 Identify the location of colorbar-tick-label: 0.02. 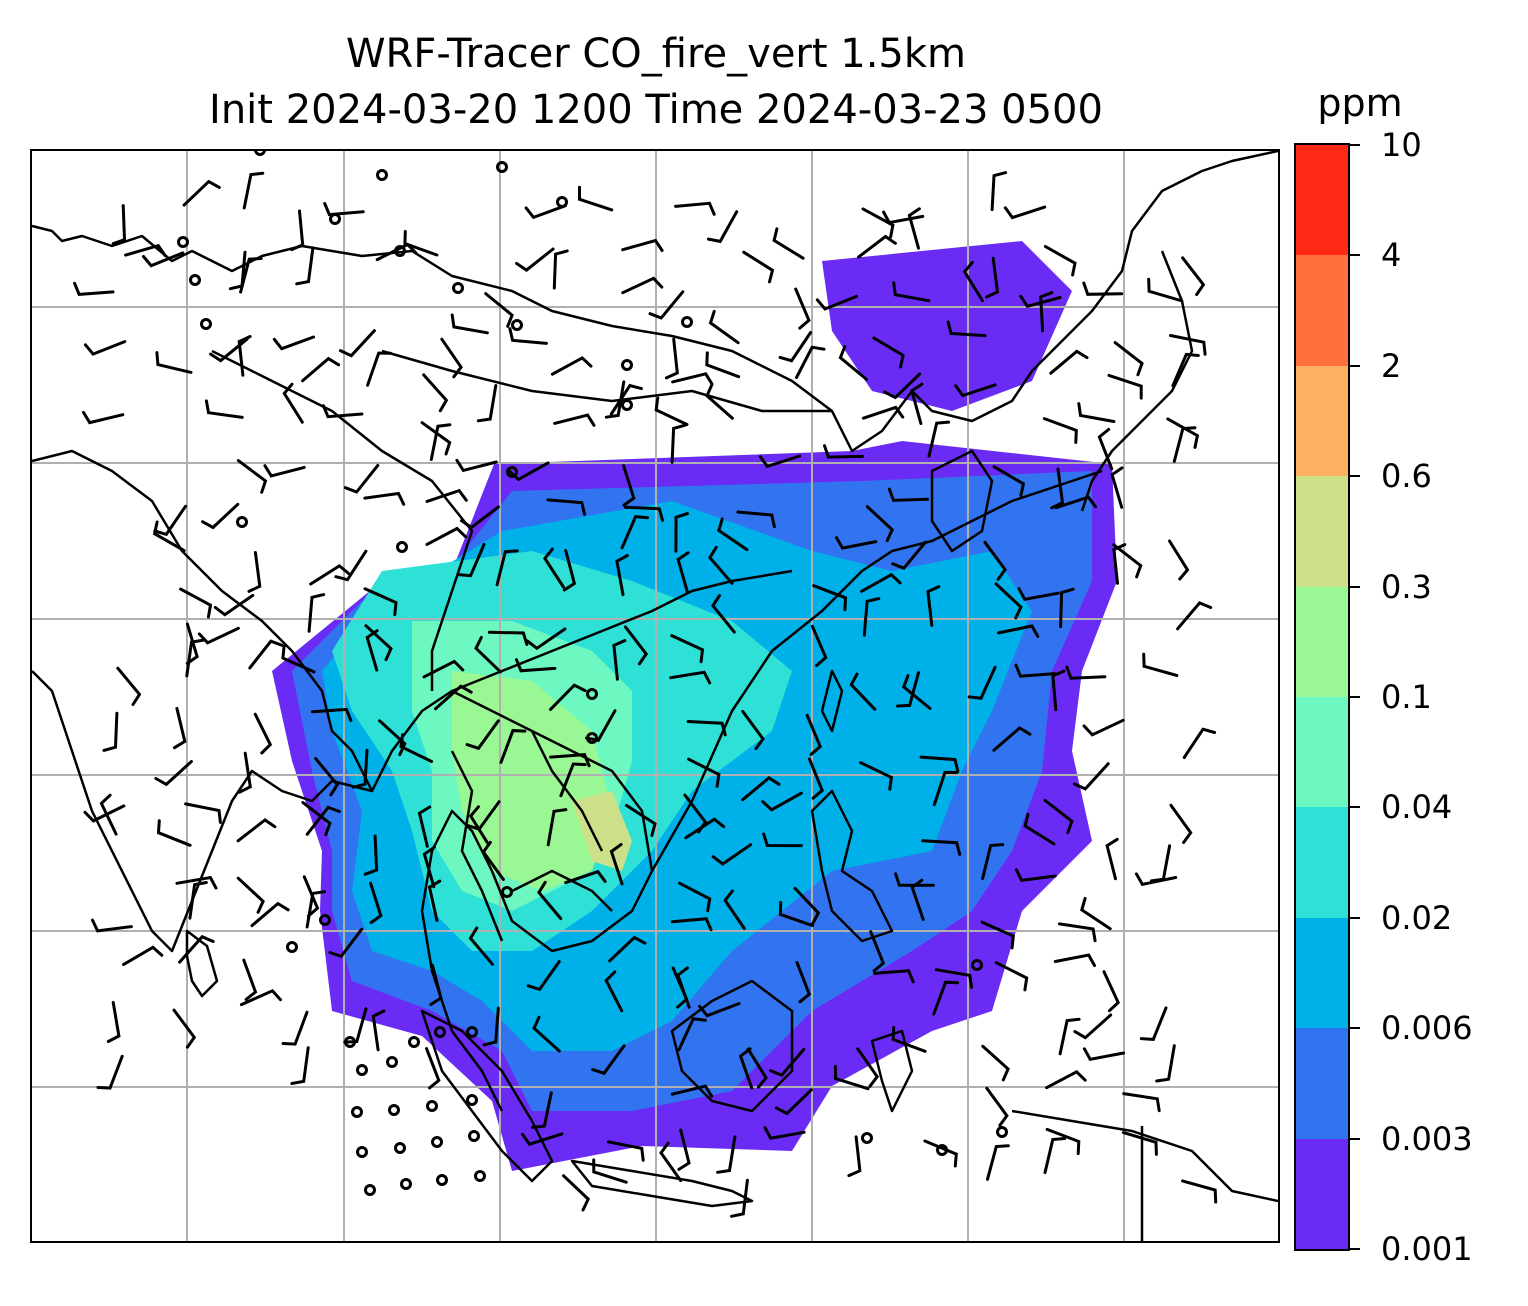
(1417, 917).